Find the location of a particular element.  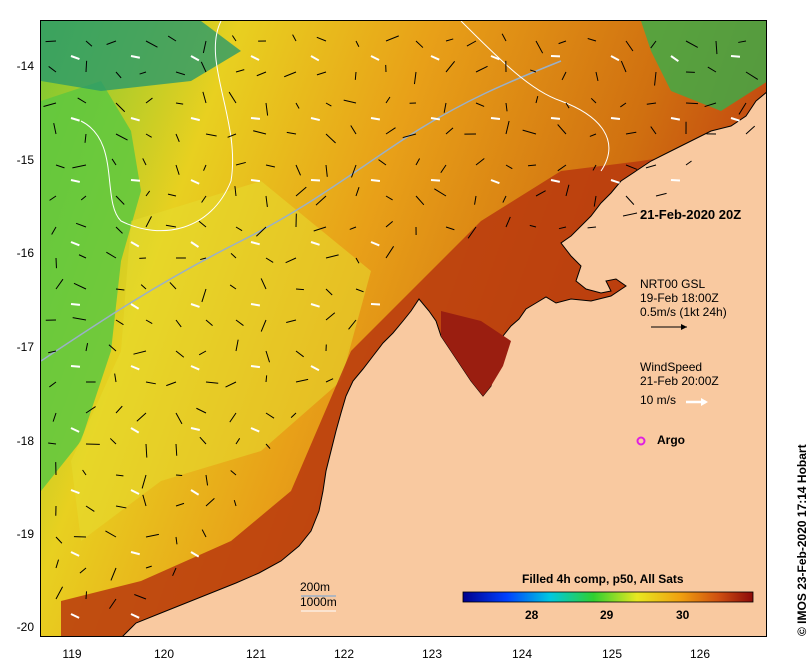

argo-marker is located at coordinates (641, 441).